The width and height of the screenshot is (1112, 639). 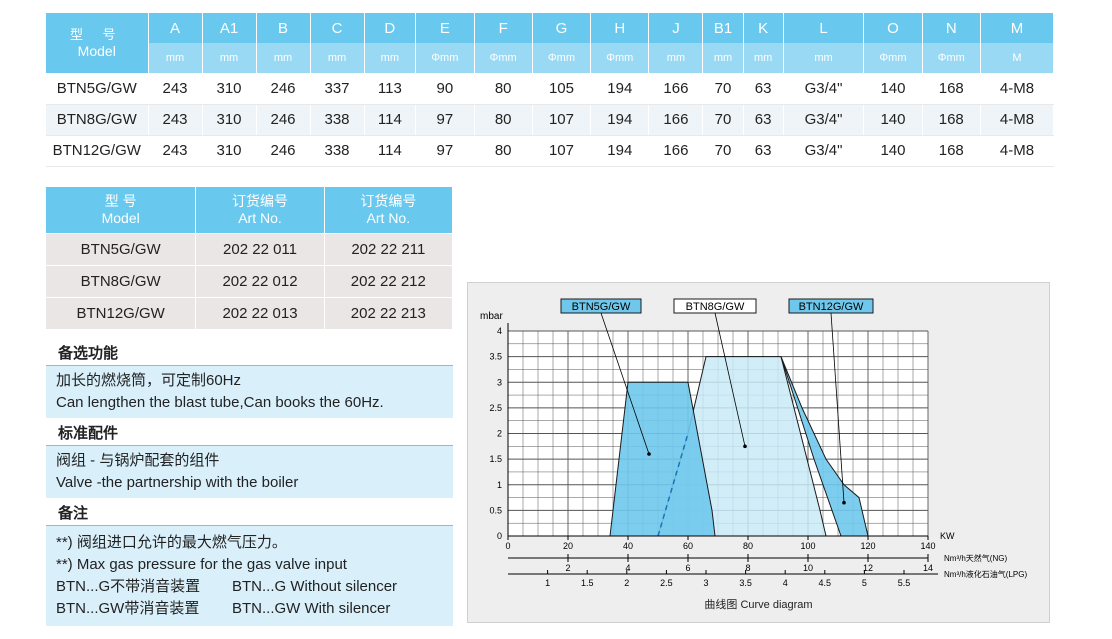 I want to click on spec-col-header: N, so click(x=951, y=28).